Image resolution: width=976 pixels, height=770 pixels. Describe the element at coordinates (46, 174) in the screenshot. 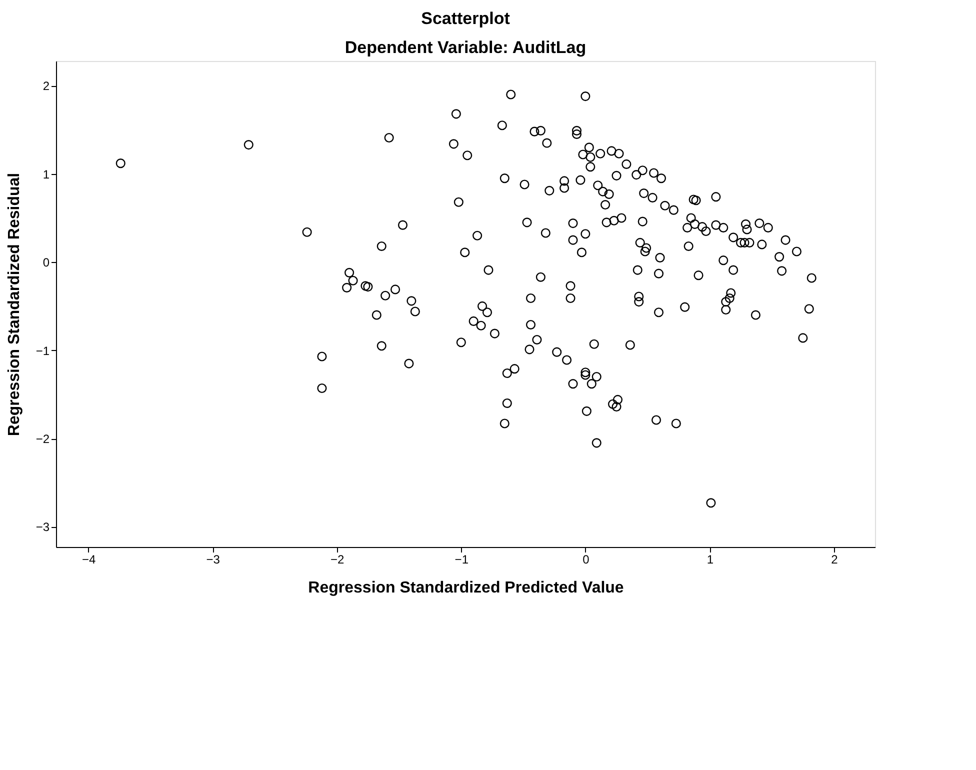

I see `y-tick-label: 1` at that location.